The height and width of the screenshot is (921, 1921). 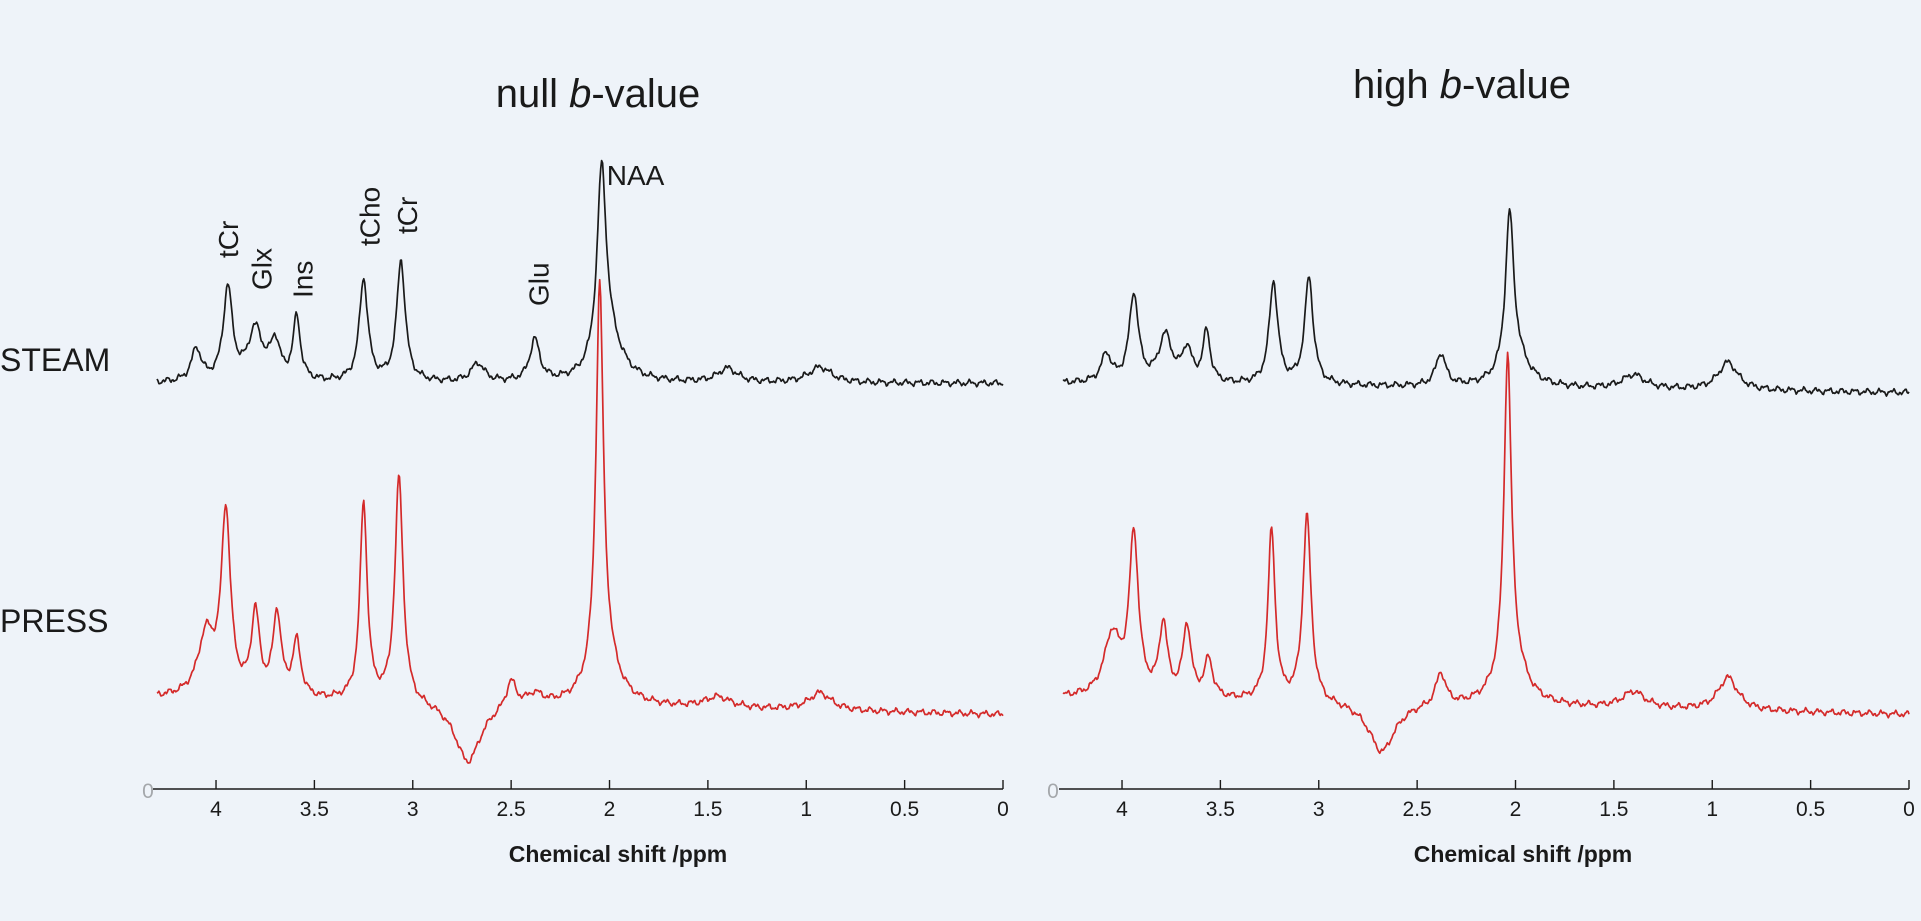 What do you see at coordinates (539, 284) in the screenshot?
I see `peak-label-glu: Glu` at bounding box center [539, 284].